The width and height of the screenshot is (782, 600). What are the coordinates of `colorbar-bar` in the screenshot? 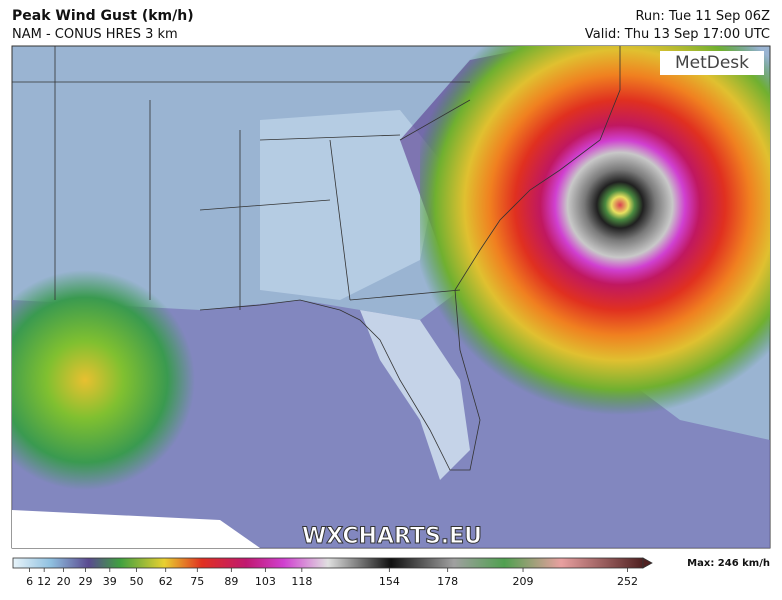 It's located at (328, 563).